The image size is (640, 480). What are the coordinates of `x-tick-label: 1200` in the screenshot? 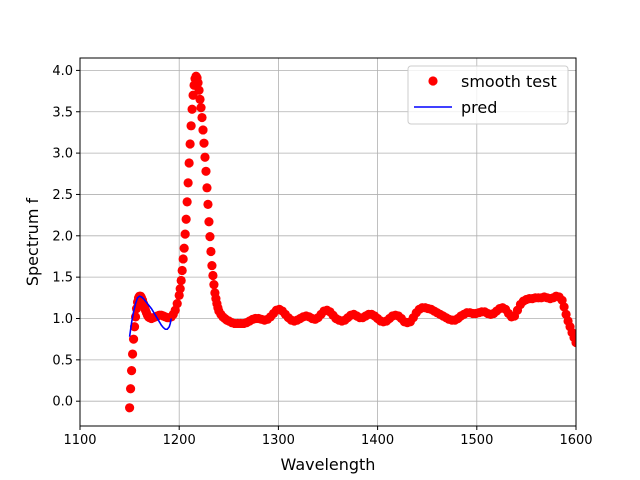 It's located at (179, 440).